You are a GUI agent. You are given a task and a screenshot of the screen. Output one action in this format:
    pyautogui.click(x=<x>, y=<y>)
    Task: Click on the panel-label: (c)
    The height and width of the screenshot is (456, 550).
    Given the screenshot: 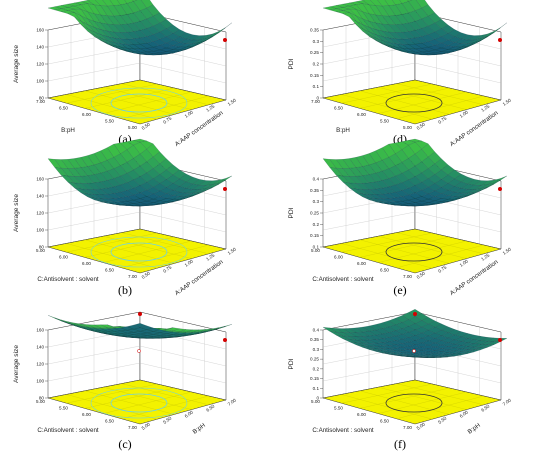 What is the action you would take?
    pyautogui.click(x=124, y=444)
    